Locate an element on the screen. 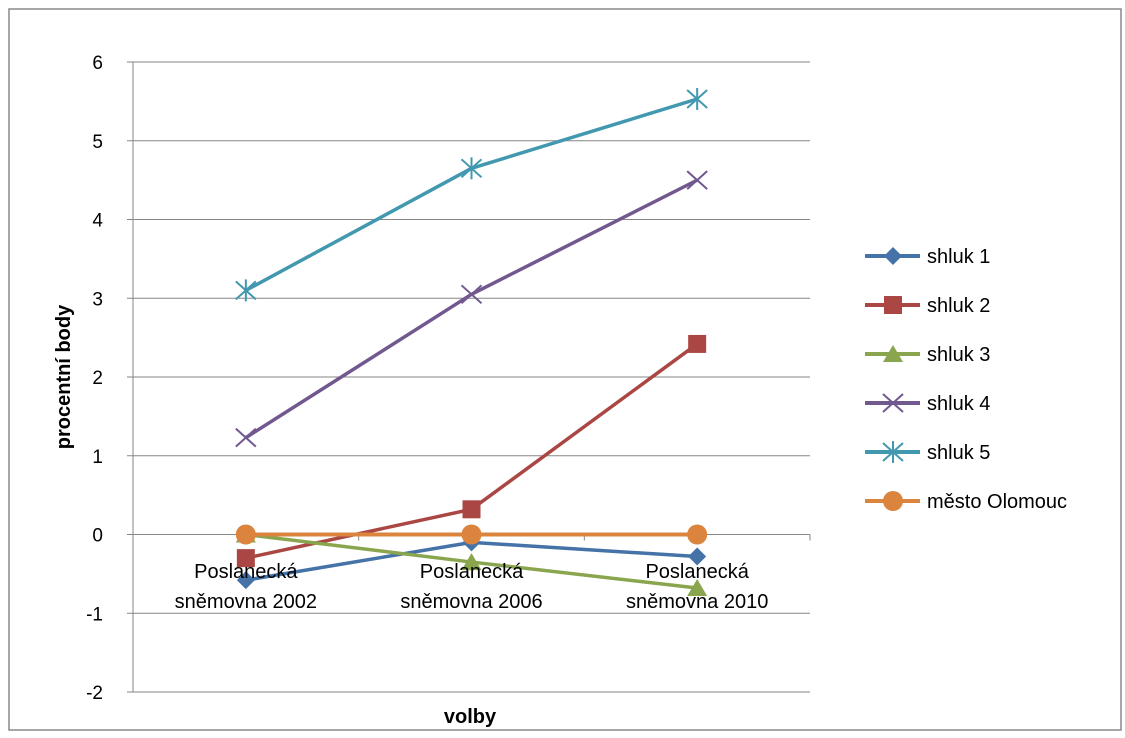 The width and height of the screenshot is (1125, 738). legend-item: shluk 3 is located at coordinates (927, 355).